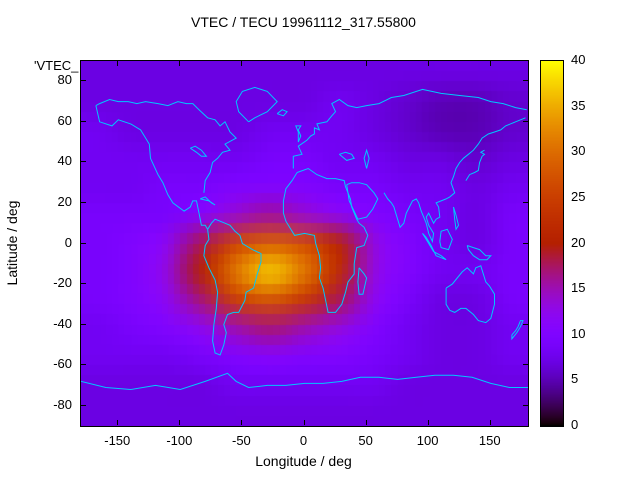  What do you see at coordinates (179, 440) in the screenshot?
I see `x-tick-label: -100` at bounding box center [179, 440].